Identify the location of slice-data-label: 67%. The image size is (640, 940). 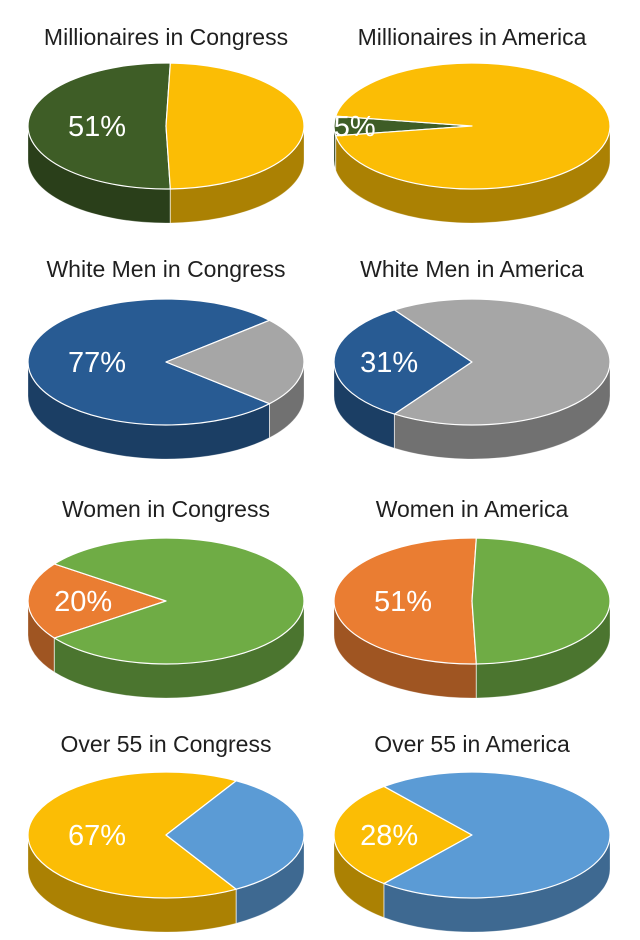
(97, 836).